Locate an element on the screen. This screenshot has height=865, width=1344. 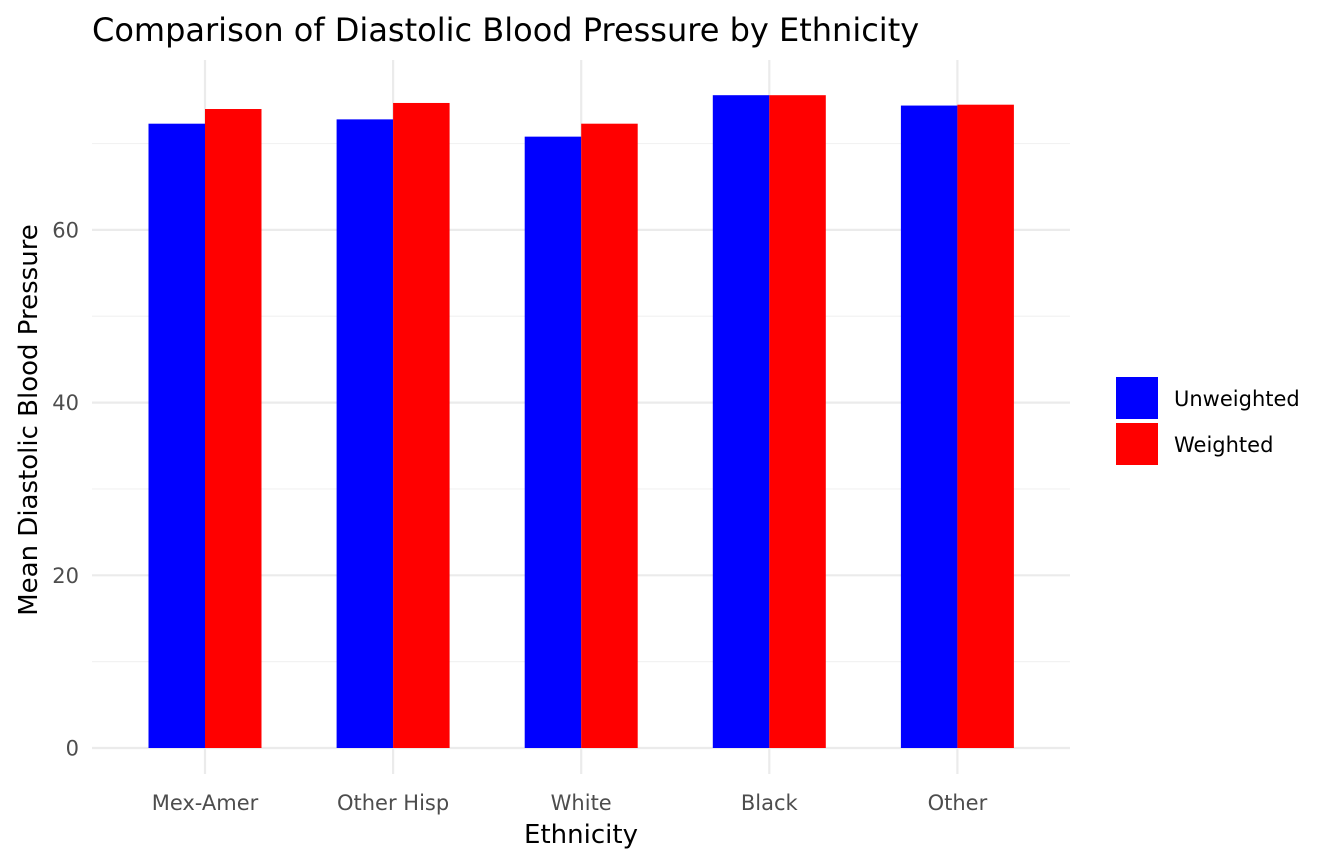
x-tick-label: Other Hisp is located at coordinates (393, 803).